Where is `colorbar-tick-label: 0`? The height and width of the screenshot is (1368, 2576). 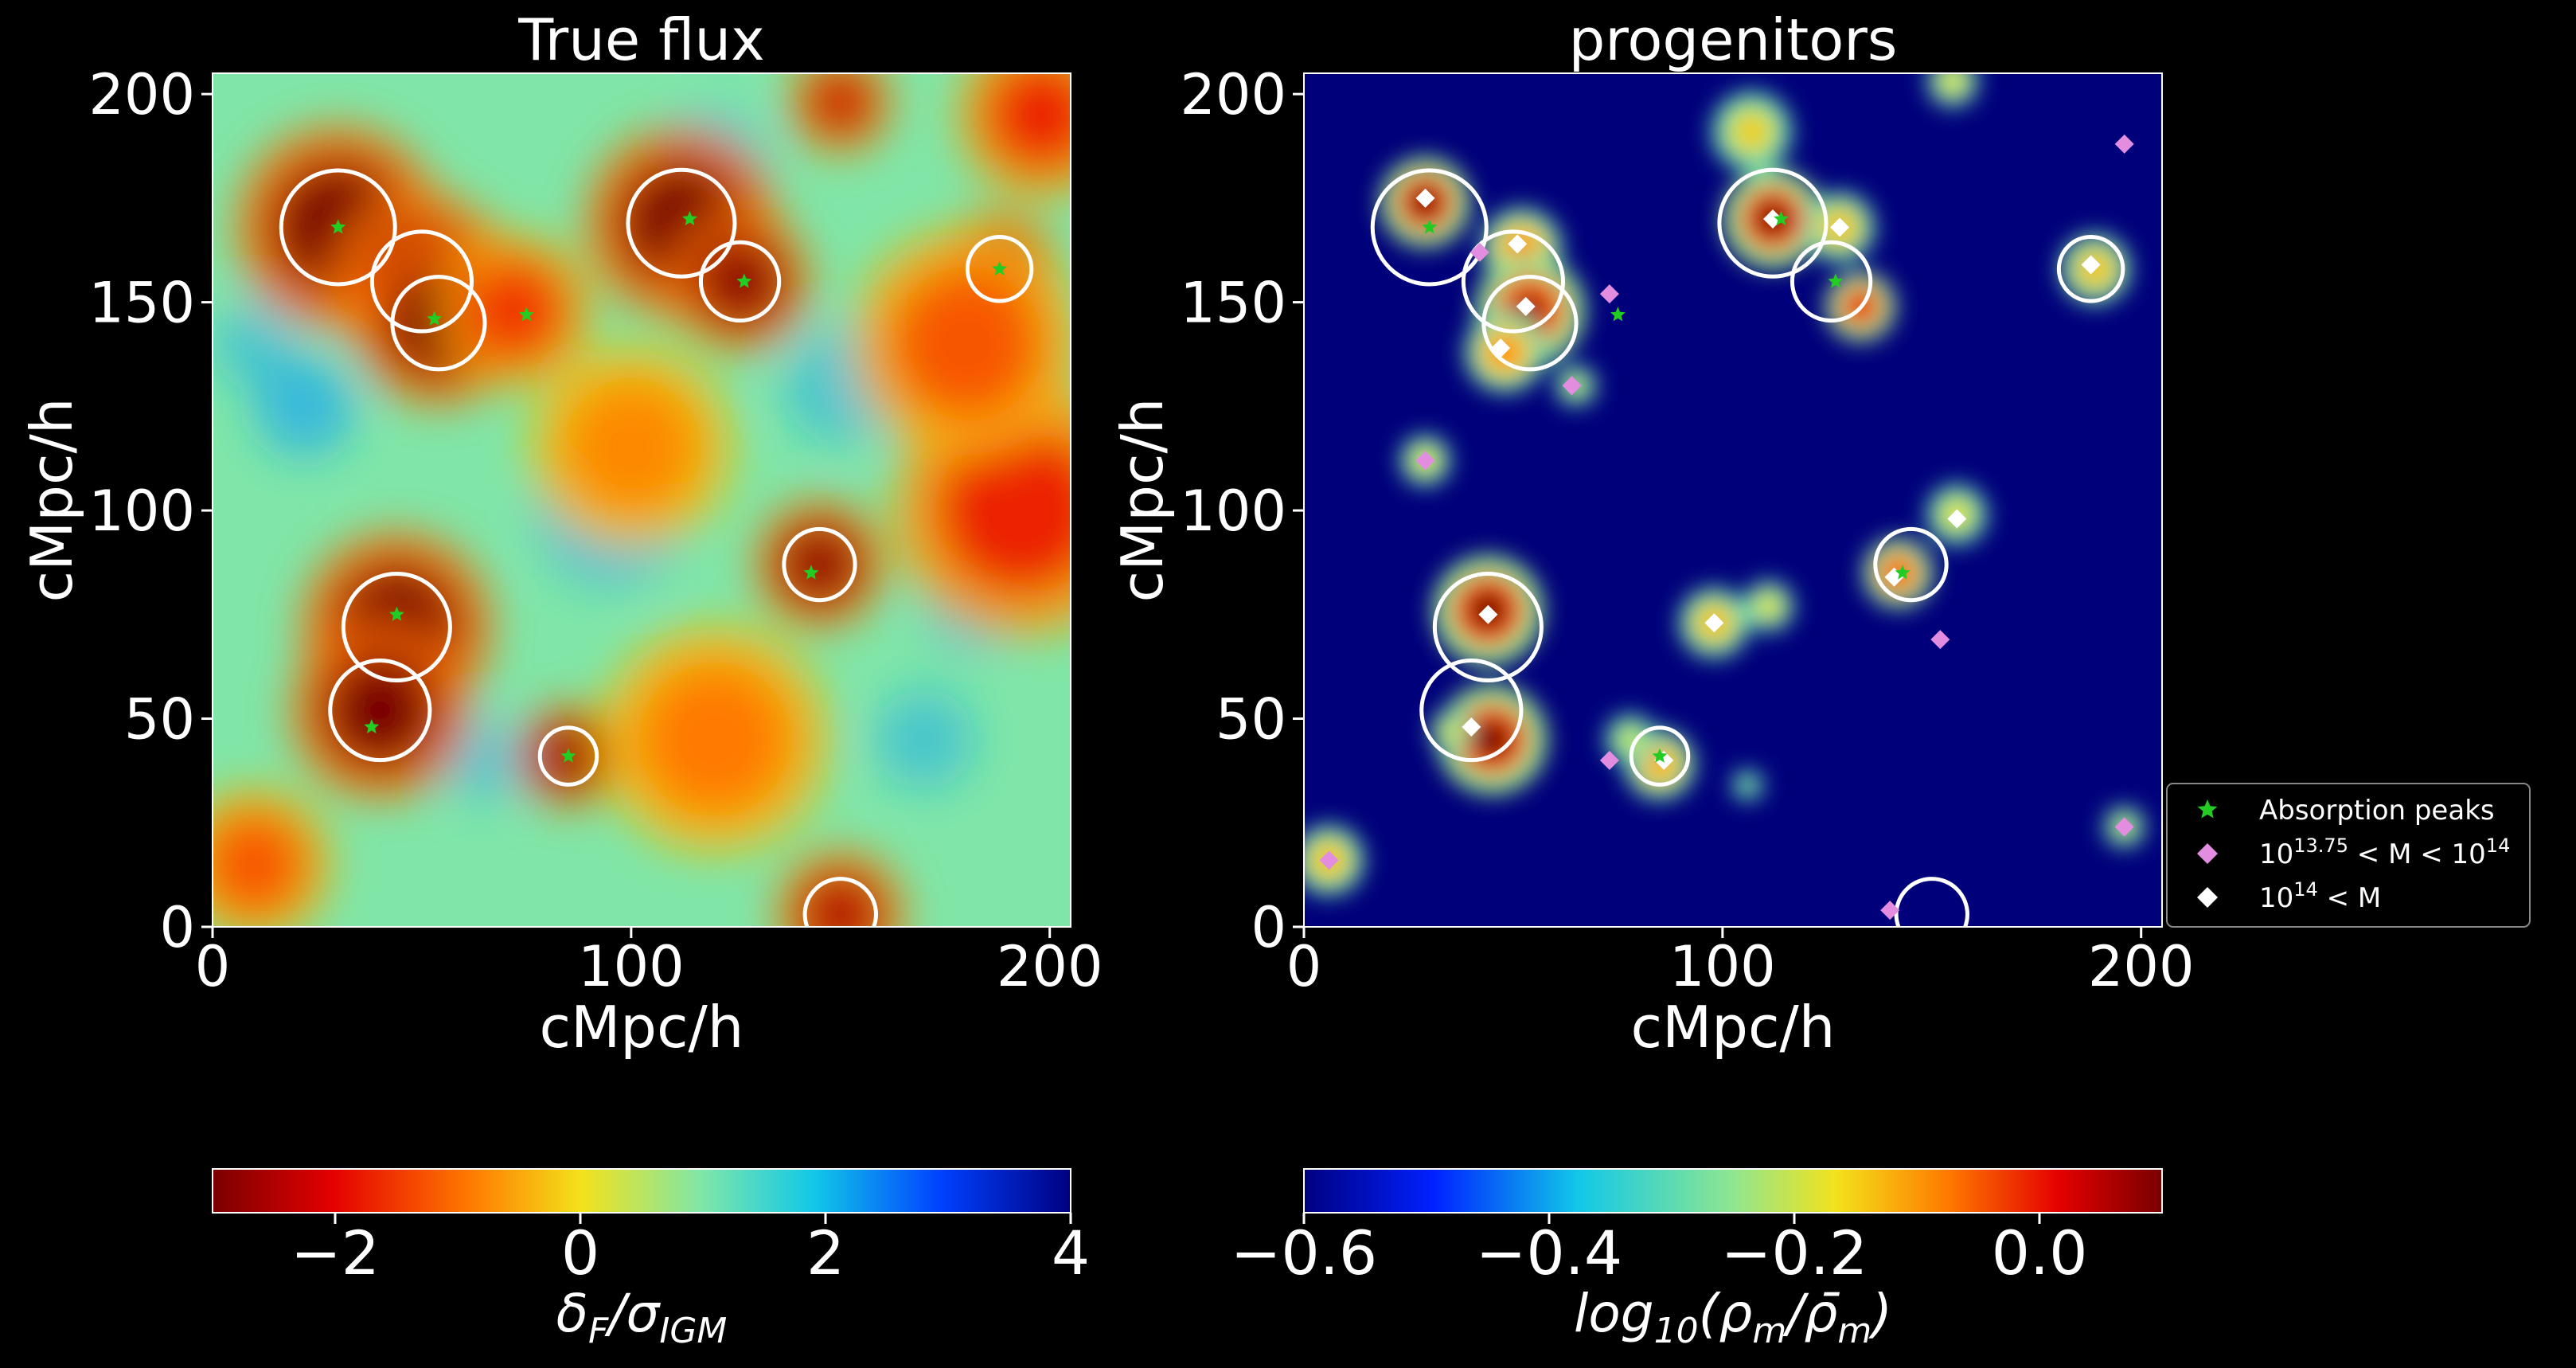
colorbar-tick-label: 0 is located at coordinates (580, 1253).